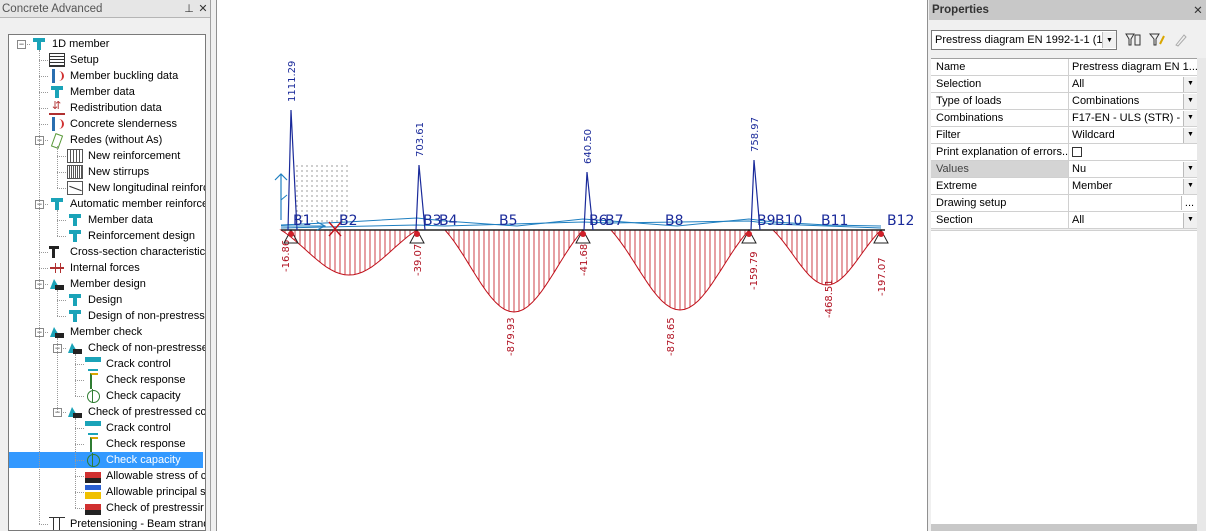 The image size is (1206, 531). What do you see at coordinates (146, 380) in the screenshot?
I see `tree-item-label: Check response` at bounding box center [146, 380].